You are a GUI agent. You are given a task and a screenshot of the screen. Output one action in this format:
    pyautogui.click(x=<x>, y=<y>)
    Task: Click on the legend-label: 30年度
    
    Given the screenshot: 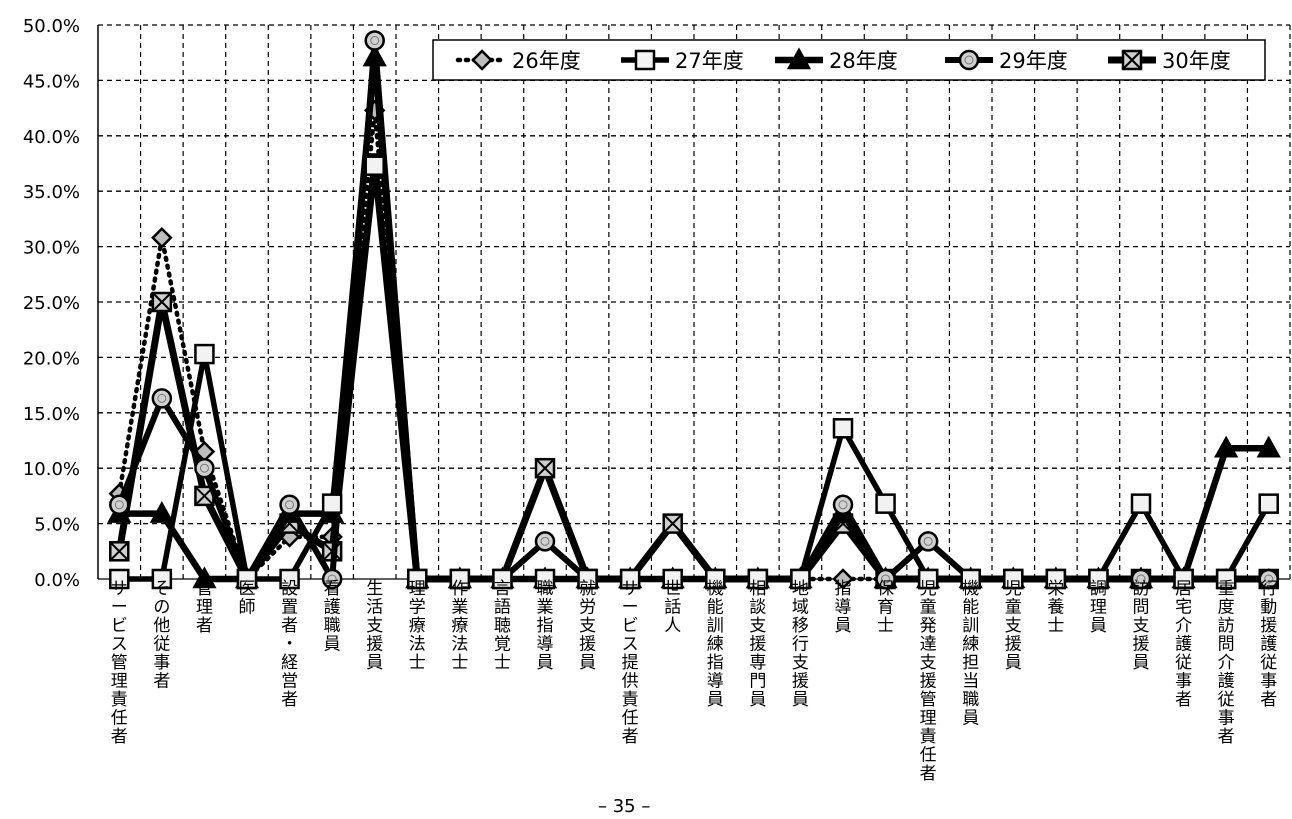 What is the action you would take?
    pyautogui.click(x=1196, y=61)
    